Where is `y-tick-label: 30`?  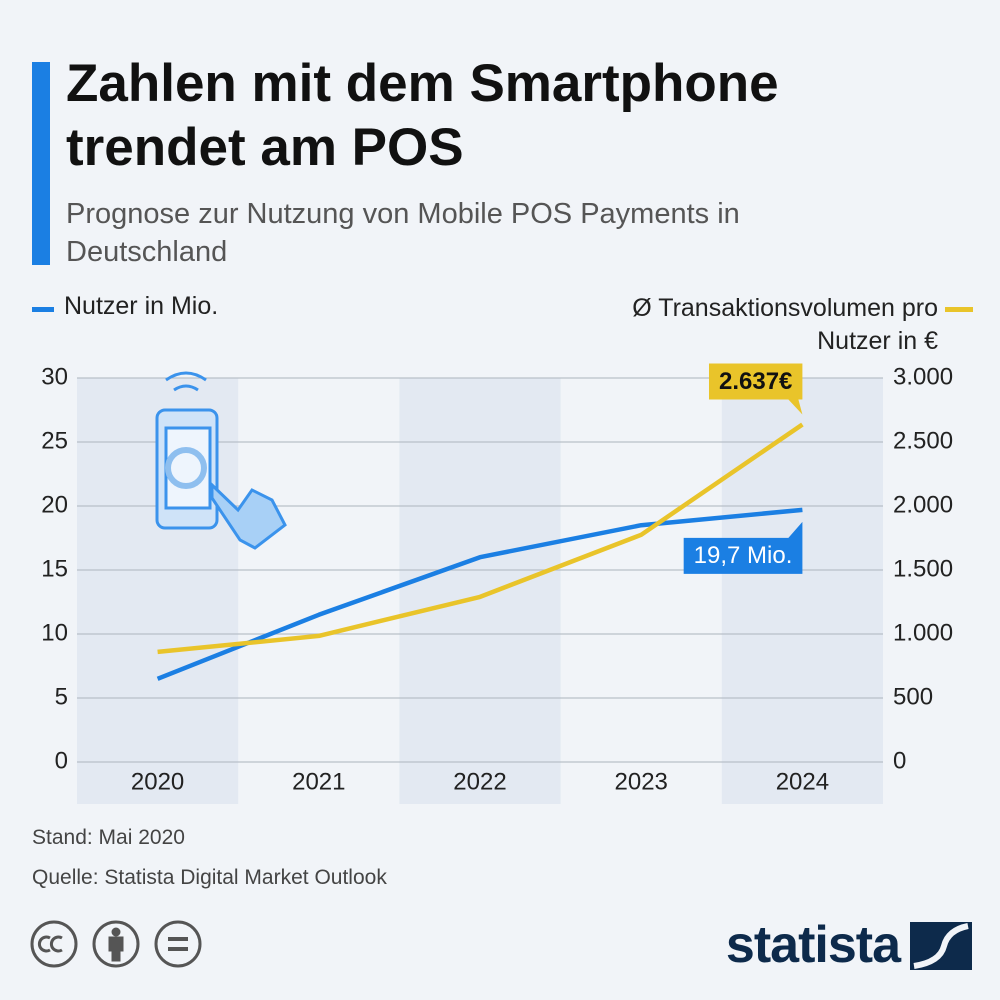
y-tick-label: 30 is located at coordinates (54, 376).